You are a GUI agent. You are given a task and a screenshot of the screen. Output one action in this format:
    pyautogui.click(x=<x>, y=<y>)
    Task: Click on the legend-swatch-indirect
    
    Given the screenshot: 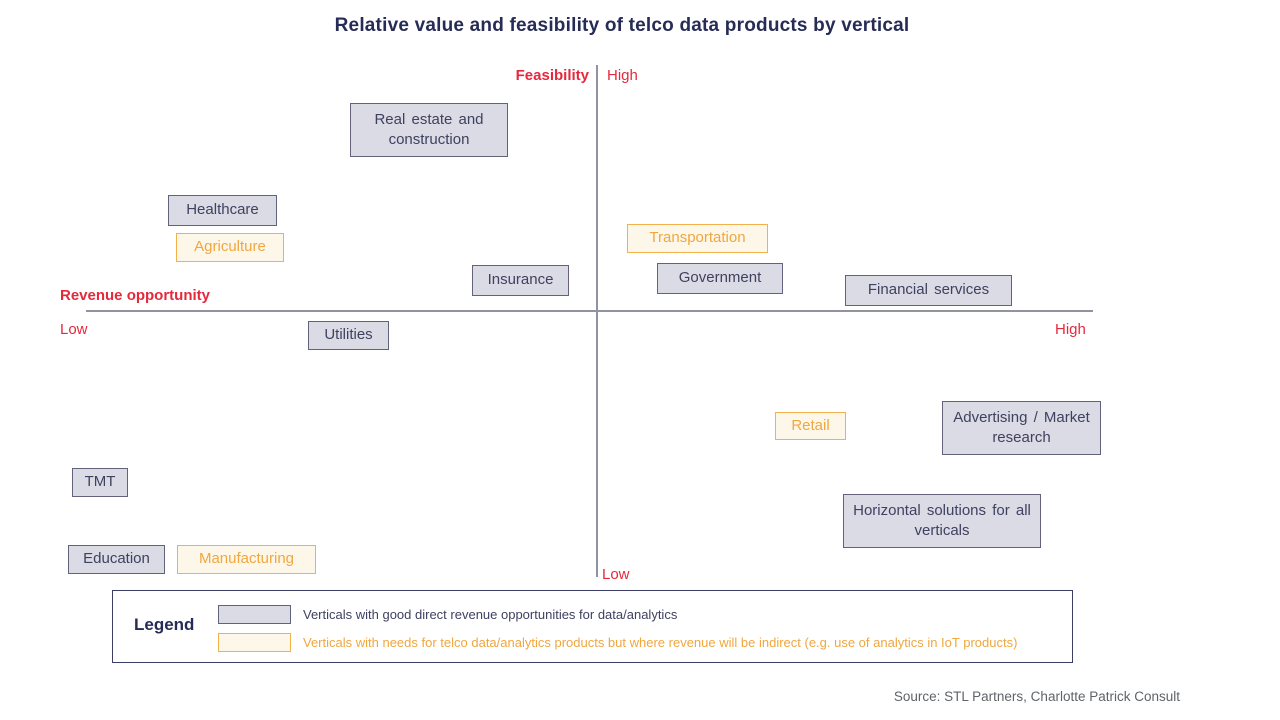 What is the action you would take?
    pyautogui.click(x=254, y=642)
    